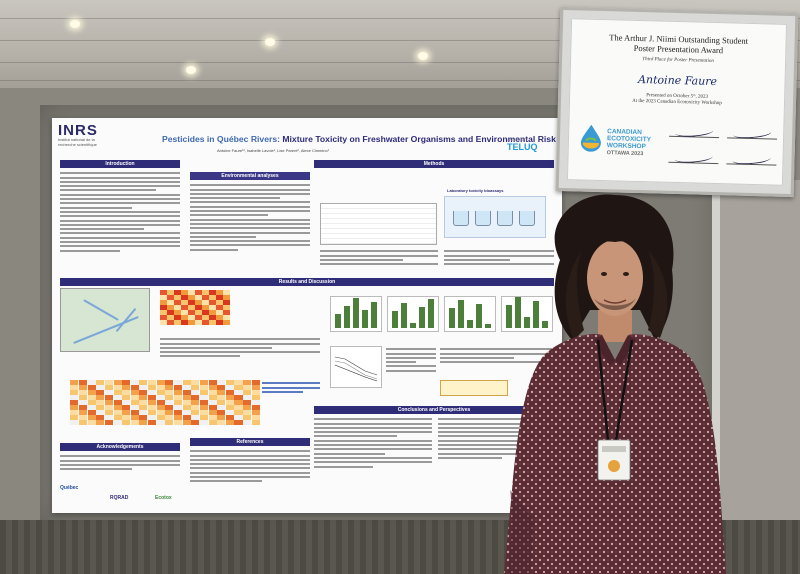 Image resolution: width=800 pixels, height=574 pixels. What do you see at coordinates (678, 60) in the screenshot?
I see `award-place: Third Place for Poster Presentation` at bounding box center [678, 60].